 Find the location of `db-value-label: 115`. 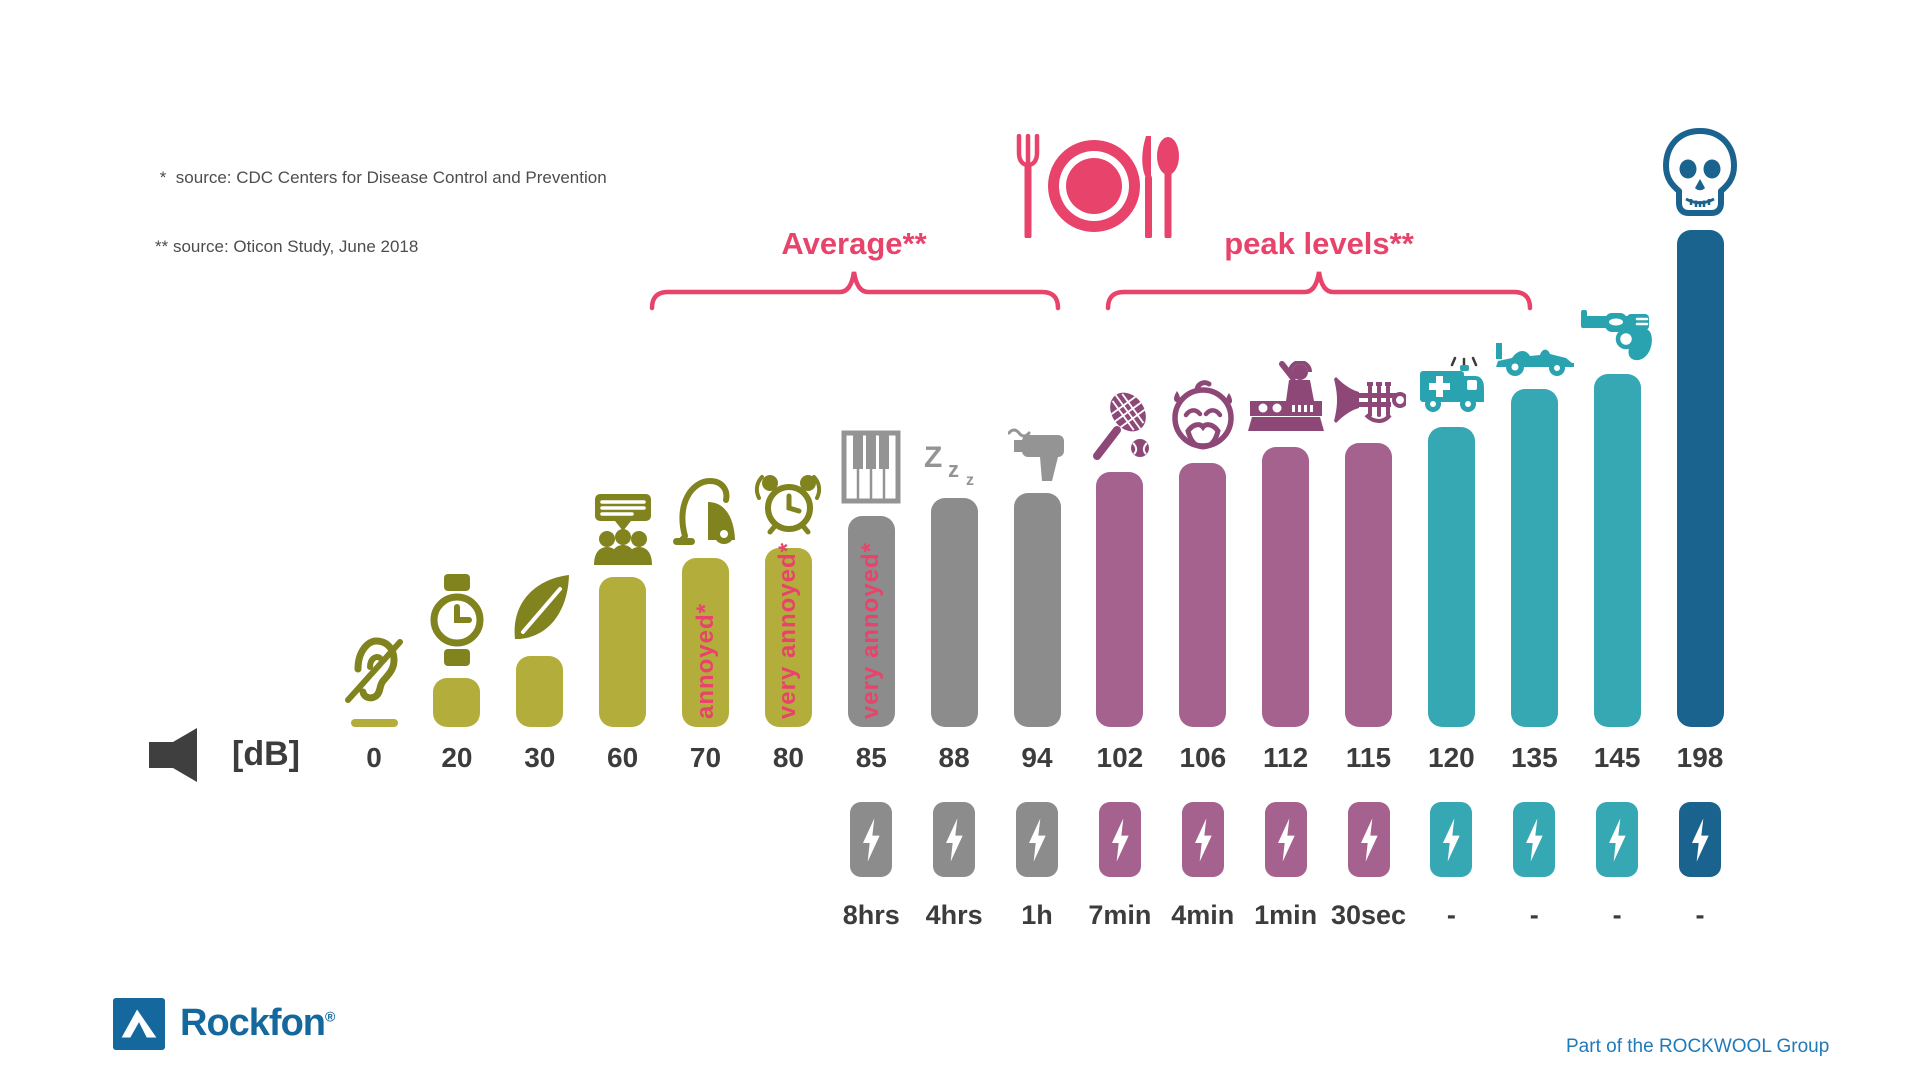

db-value-label: 115 is located at coordinates (1368, 757).